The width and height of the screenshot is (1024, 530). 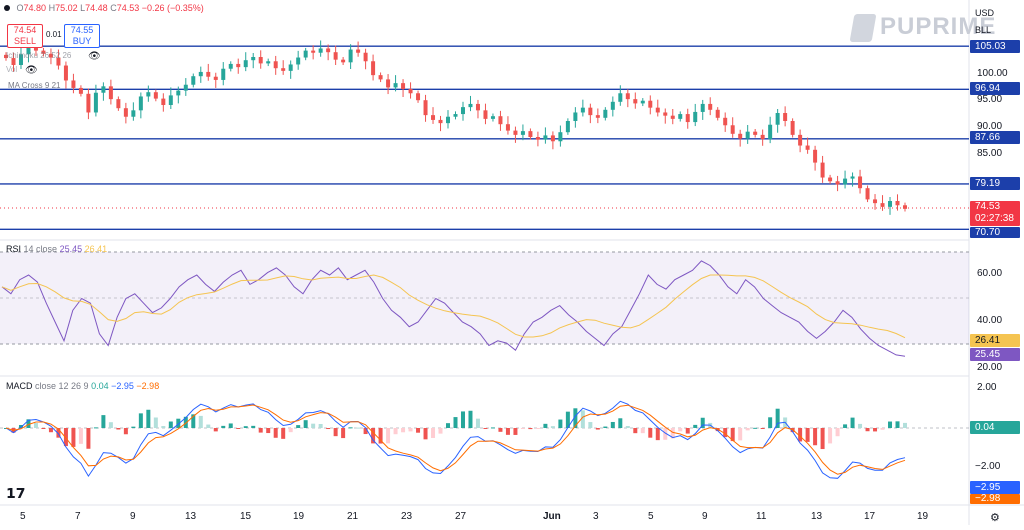 What do you see at coordinates (66, 8) in the screenshot?
I see `high-value: 75.02` at bounding box center [66, 8].